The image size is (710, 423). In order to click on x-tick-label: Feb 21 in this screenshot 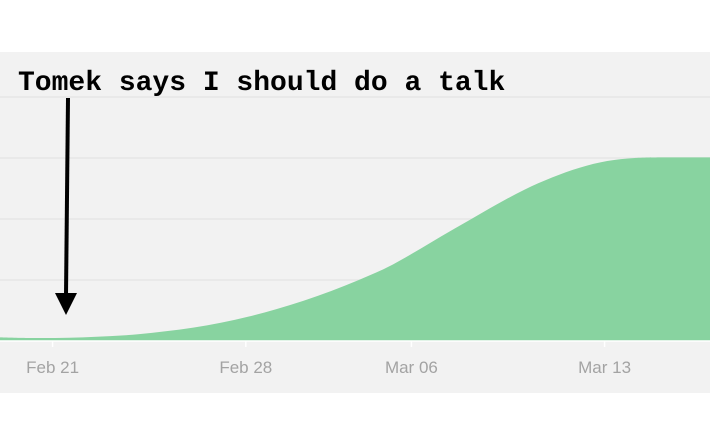, I will do `click(52, 367)`.